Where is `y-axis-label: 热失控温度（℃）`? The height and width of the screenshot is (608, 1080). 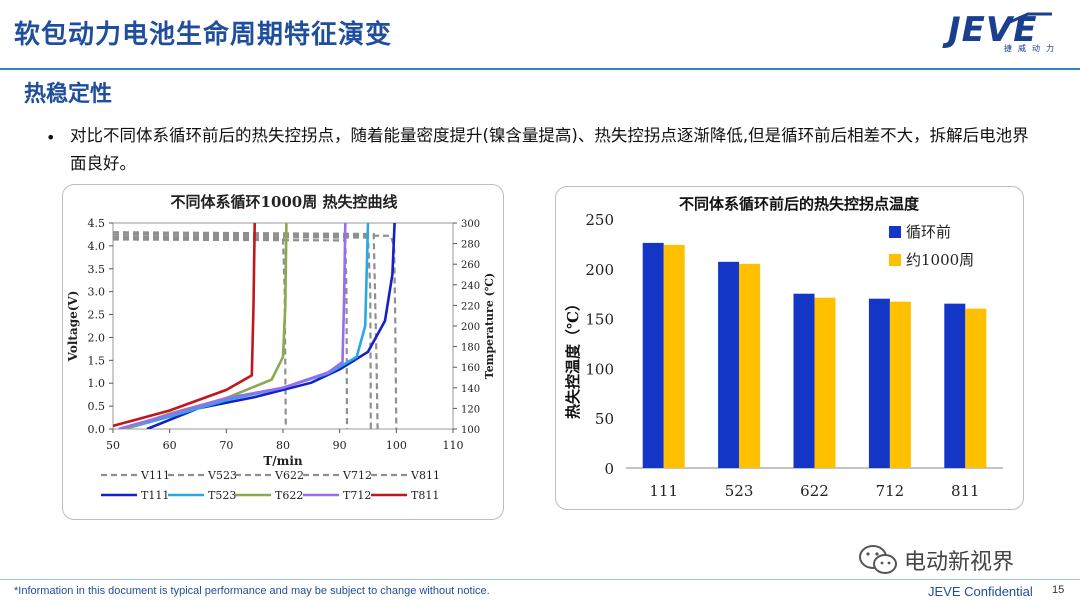 y-axis-label: 热失控温度（℃） is located at coordinates (573, 357).